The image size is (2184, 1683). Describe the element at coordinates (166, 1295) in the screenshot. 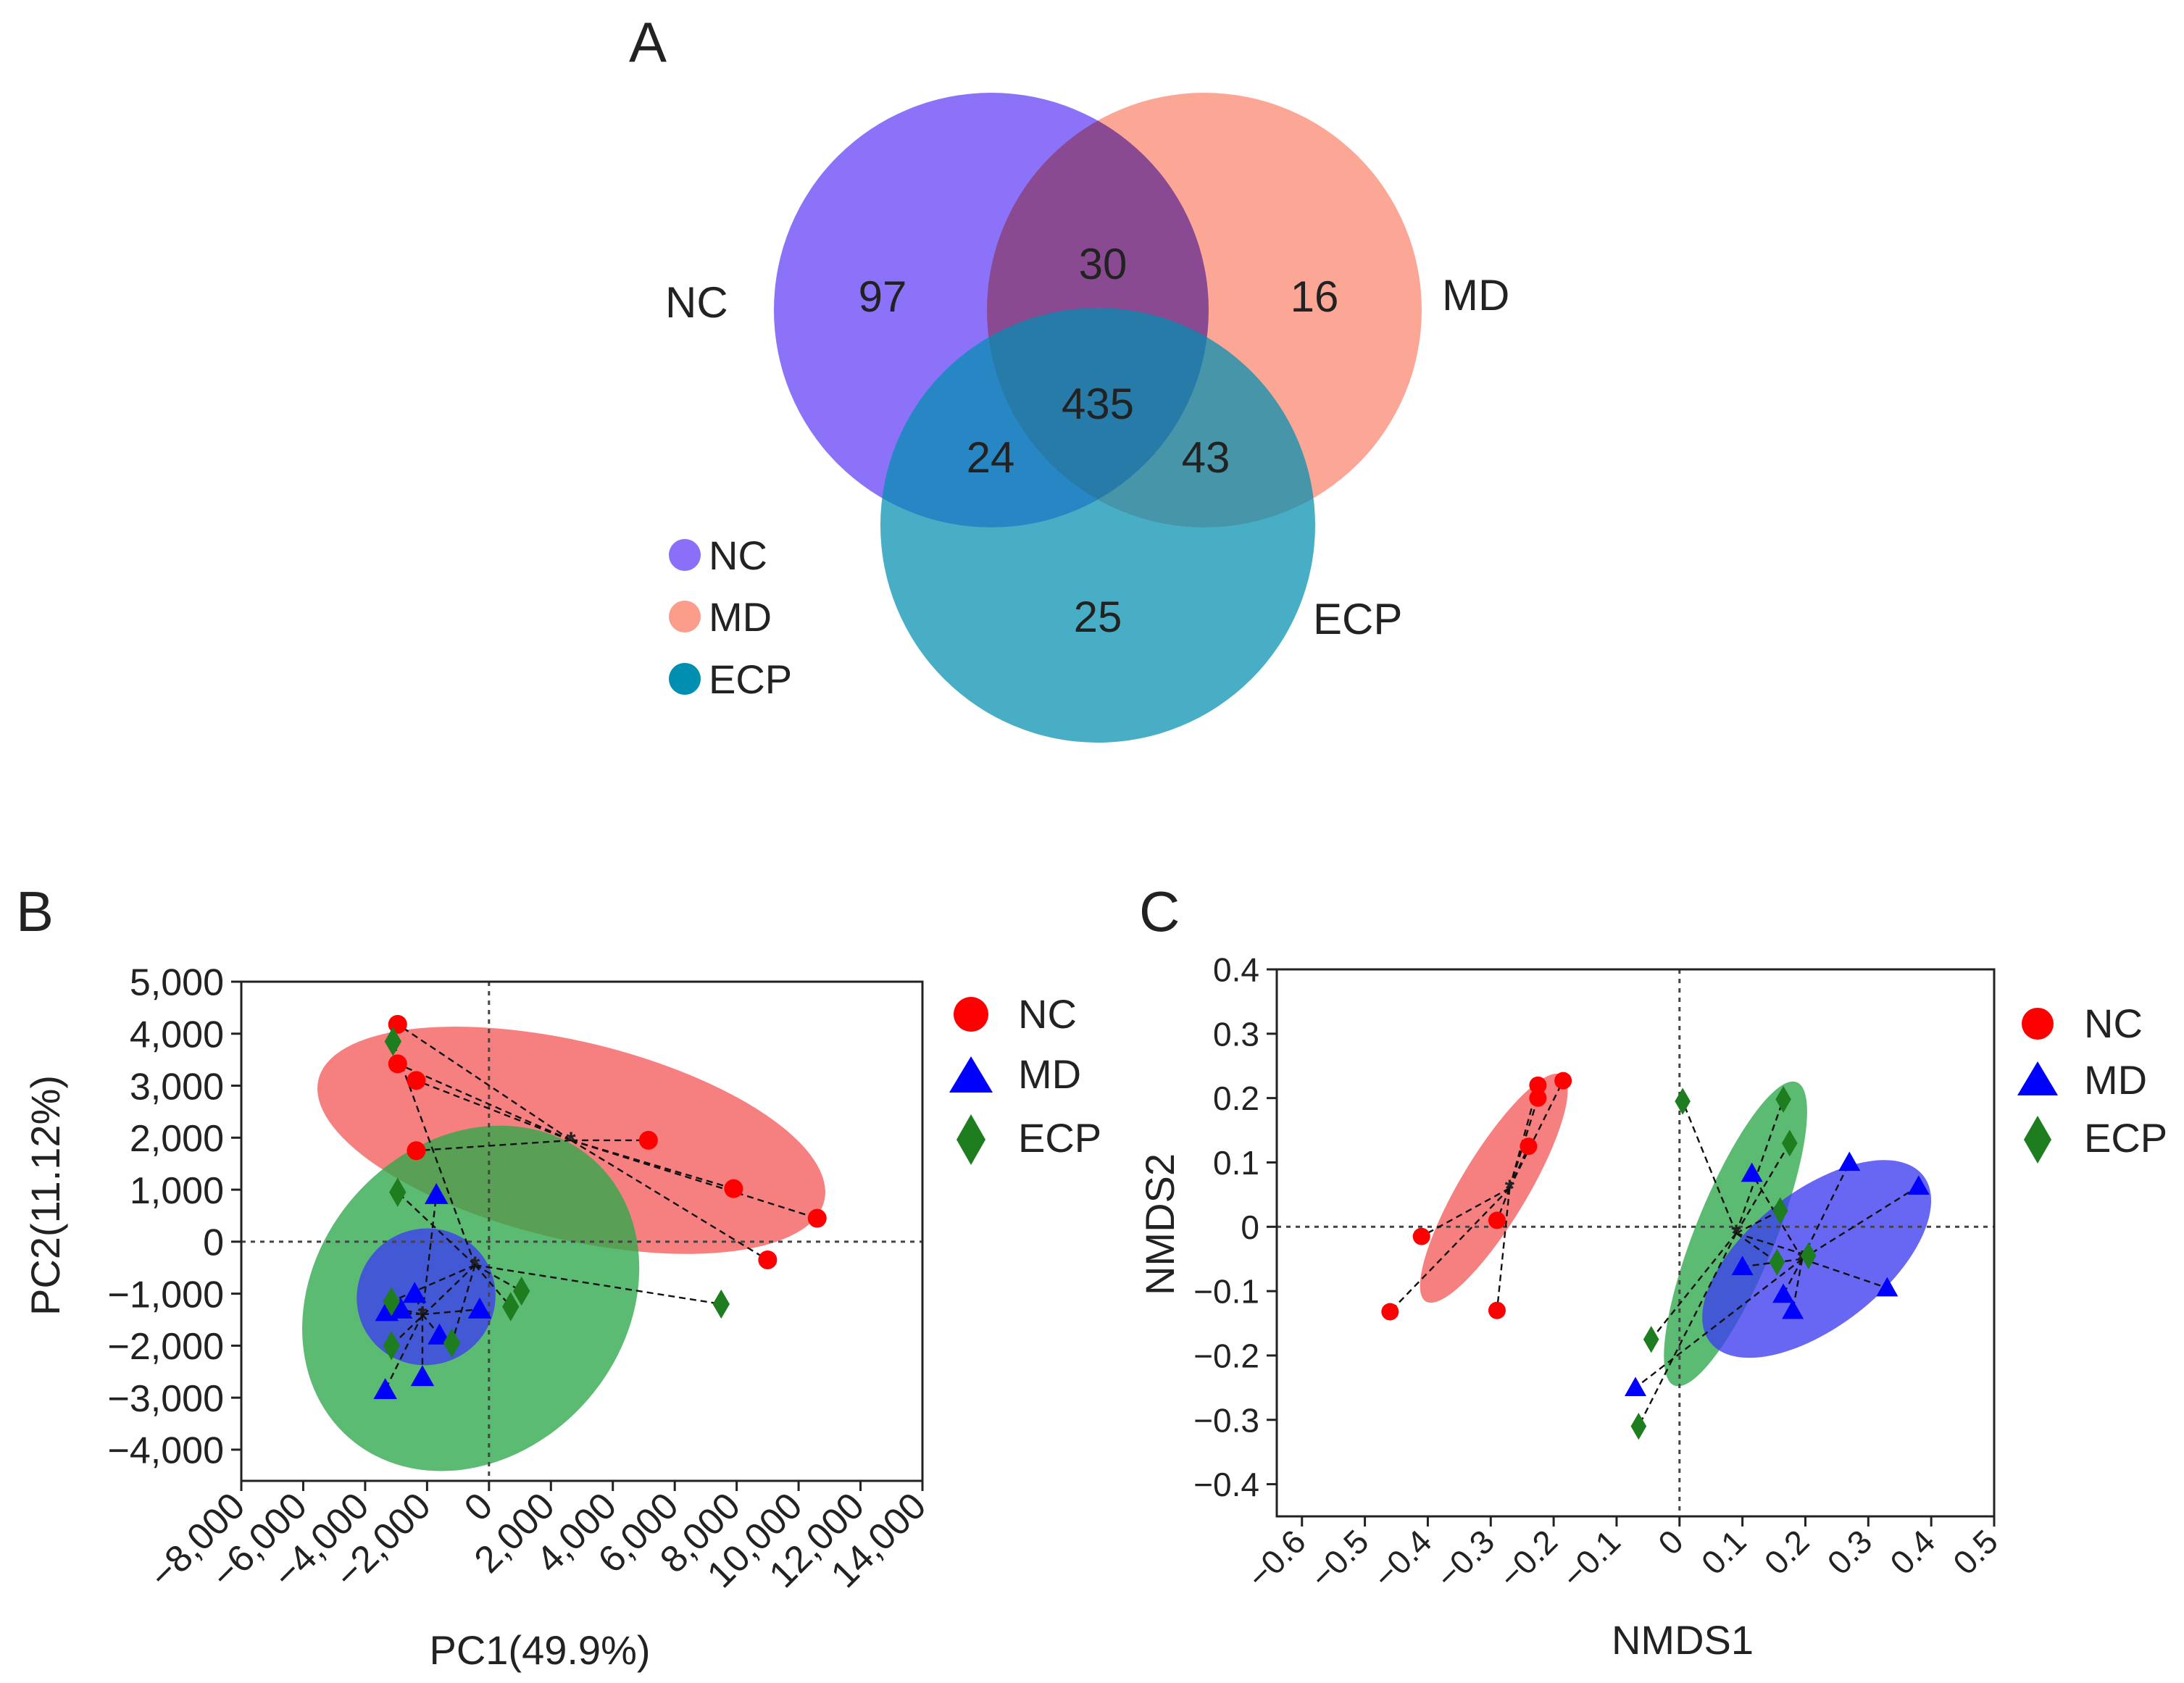

I see `pca-y-tick-label-3: −1,000` at that location.